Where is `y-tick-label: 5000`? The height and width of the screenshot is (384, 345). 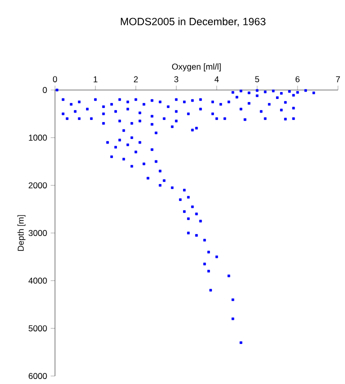 y-tick-label: 5000 is located at coordinates (37, 328).